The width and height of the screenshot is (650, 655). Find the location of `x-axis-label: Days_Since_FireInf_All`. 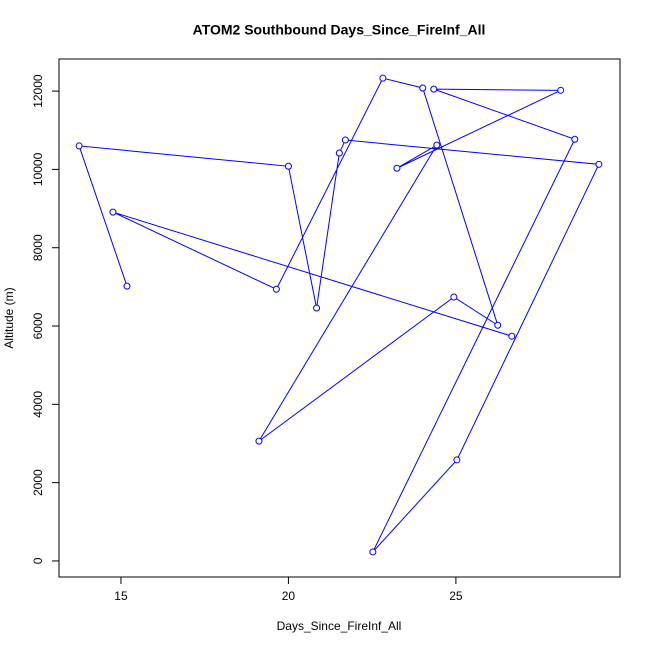

x-axis-label: Days_Since_FireInf_All is located at coordinates (339, 626).